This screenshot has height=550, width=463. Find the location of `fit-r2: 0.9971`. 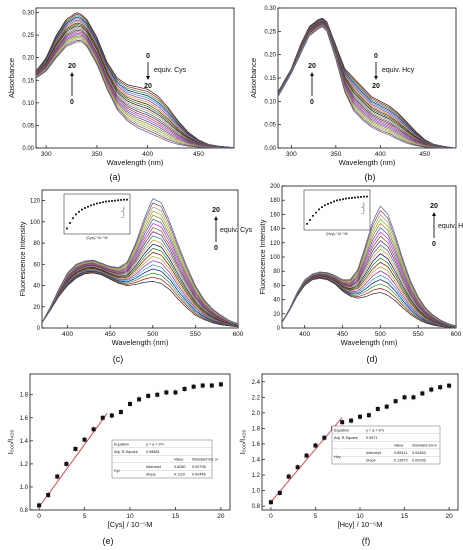

fit-r2: 0.9971 is located at coordinates (372, 438).